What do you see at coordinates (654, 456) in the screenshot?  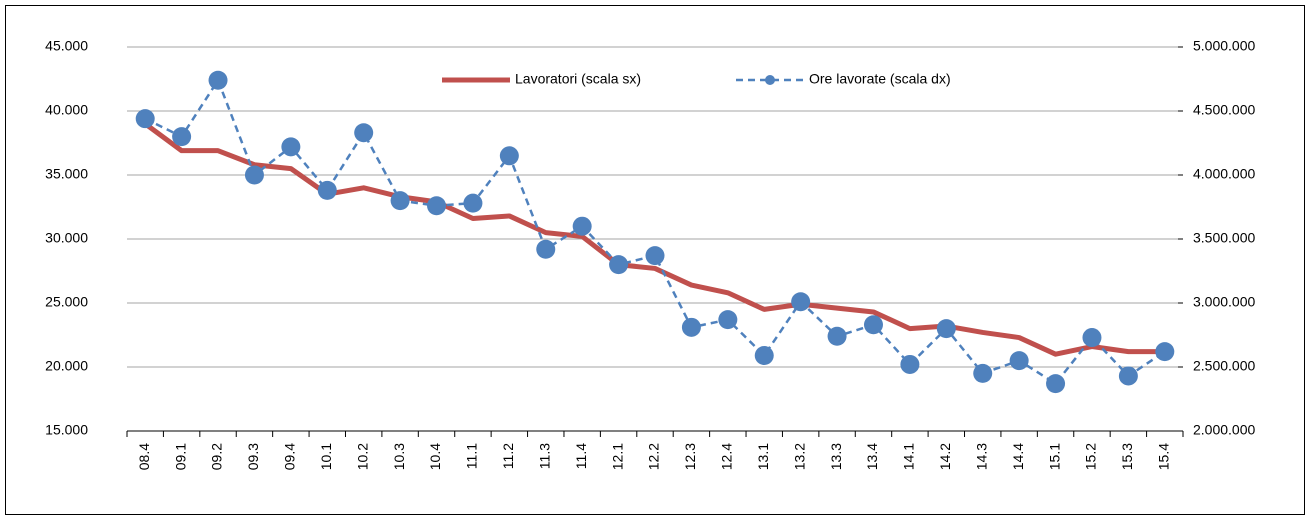 I see `x-tick-label: 12.2` at bounding box center [654, 456].